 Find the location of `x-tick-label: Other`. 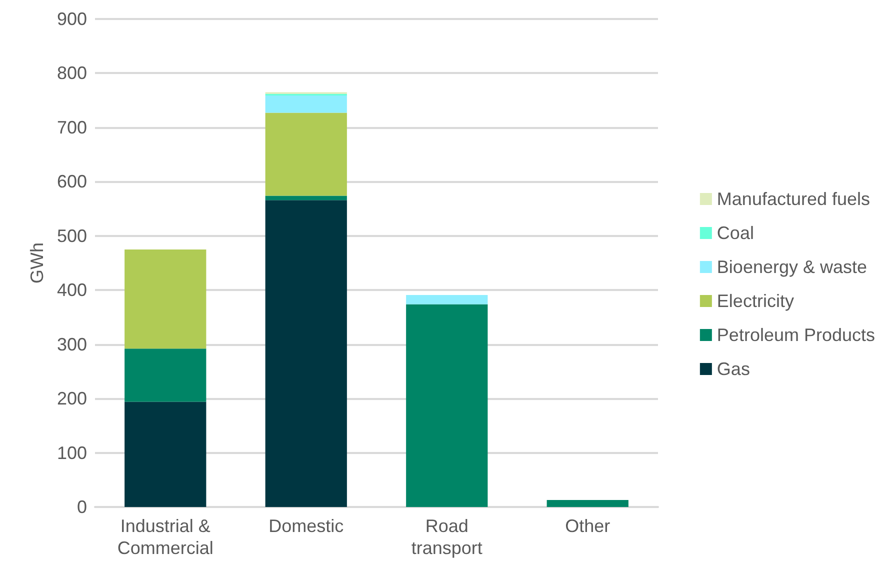

x-tick-label: Other is located at coordinates (587, 526).